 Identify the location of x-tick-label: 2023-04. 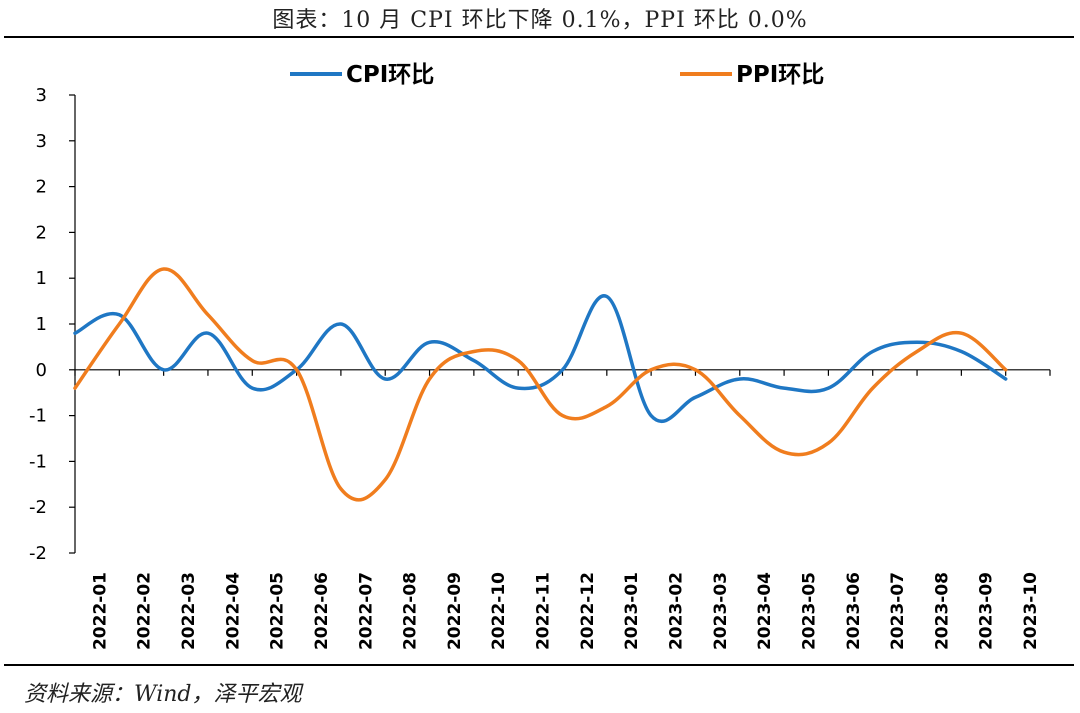
(765, 611).